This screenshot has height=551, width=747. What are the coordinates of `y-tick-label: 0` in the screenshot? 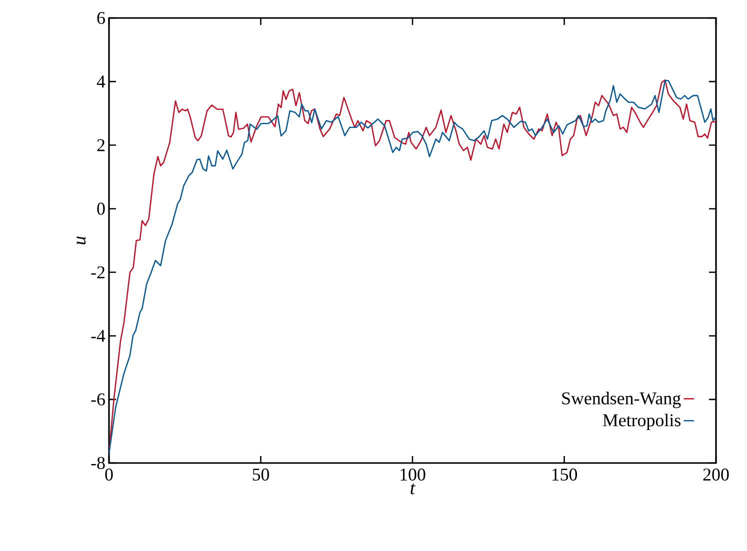 It's located at (101, 208).